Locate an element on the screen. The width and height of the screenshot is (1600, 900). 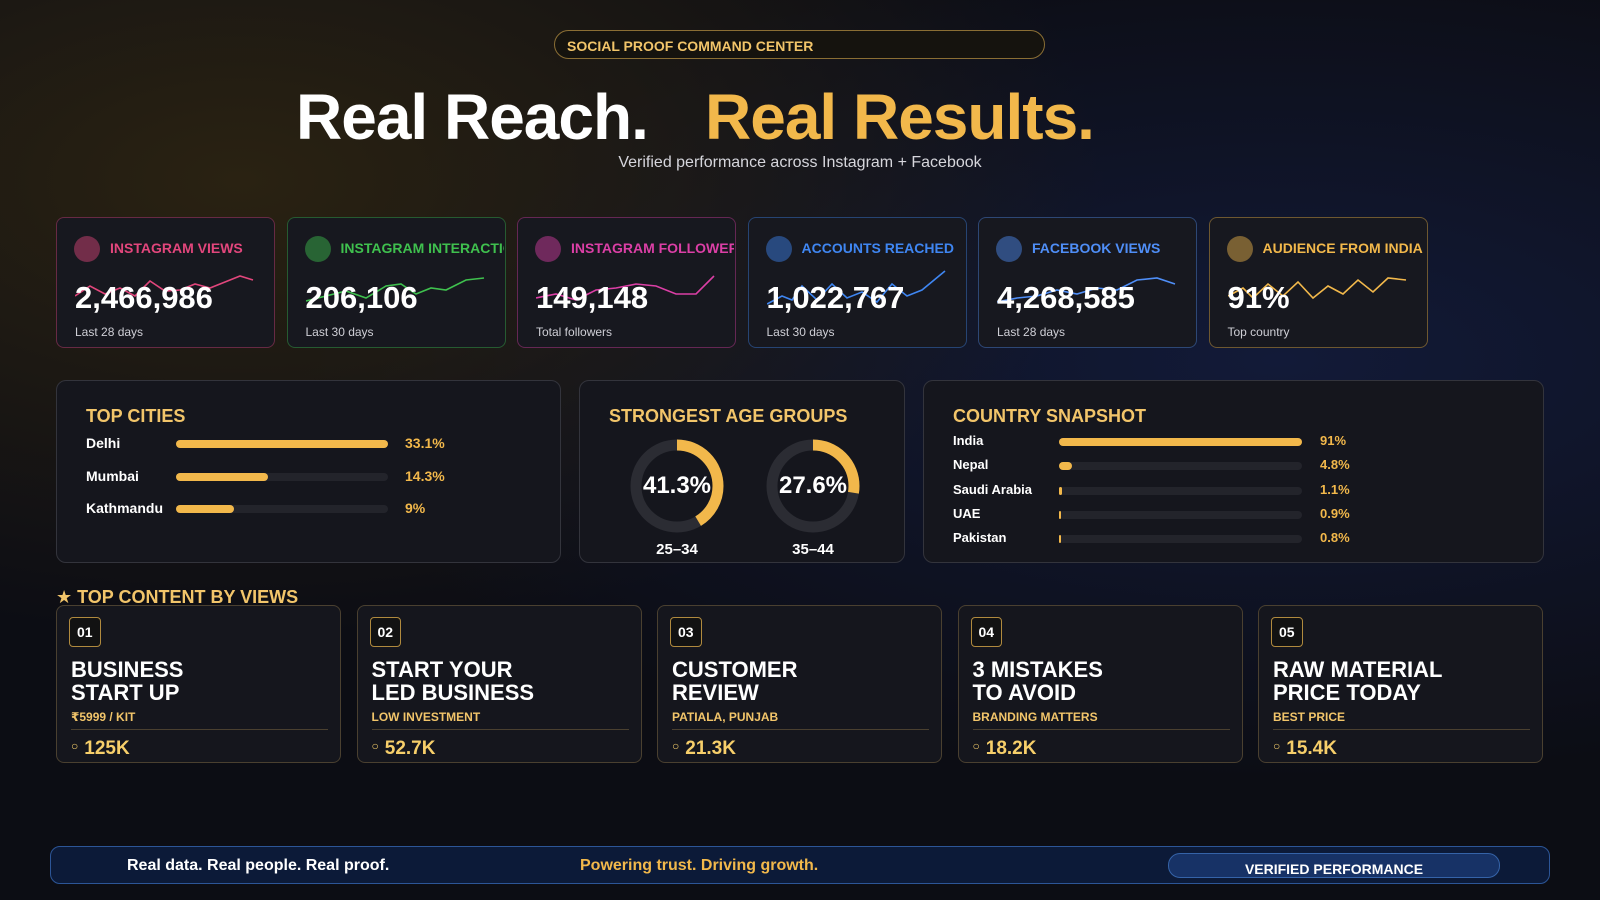
stat-value: 2,466,986 is located at coordinates (144, 297).